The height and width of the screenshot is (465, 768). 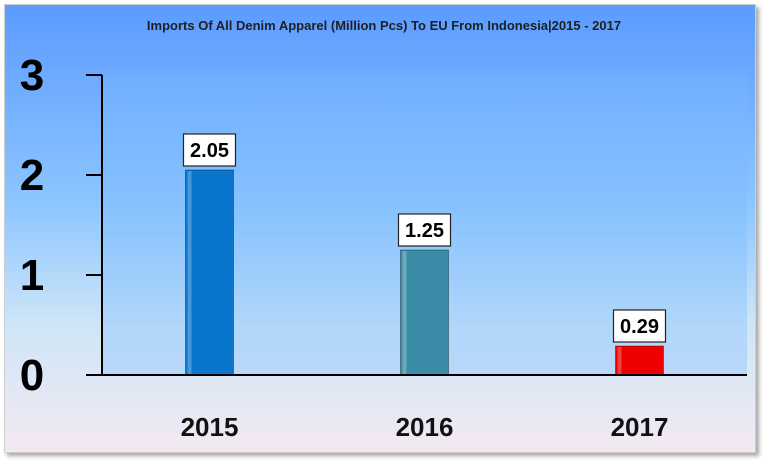 I want to click on data-label: 2.05, so click(x=209, y=151).